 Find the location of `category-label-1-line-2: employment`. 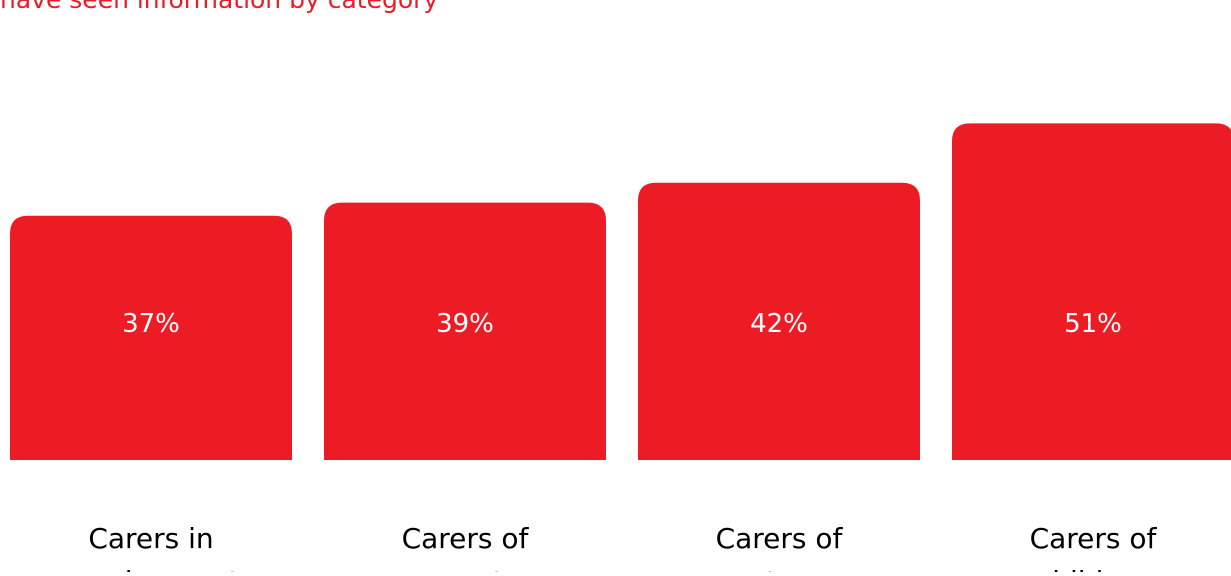

category-label-1-line-2: employment is located at coordinates (151, 568).